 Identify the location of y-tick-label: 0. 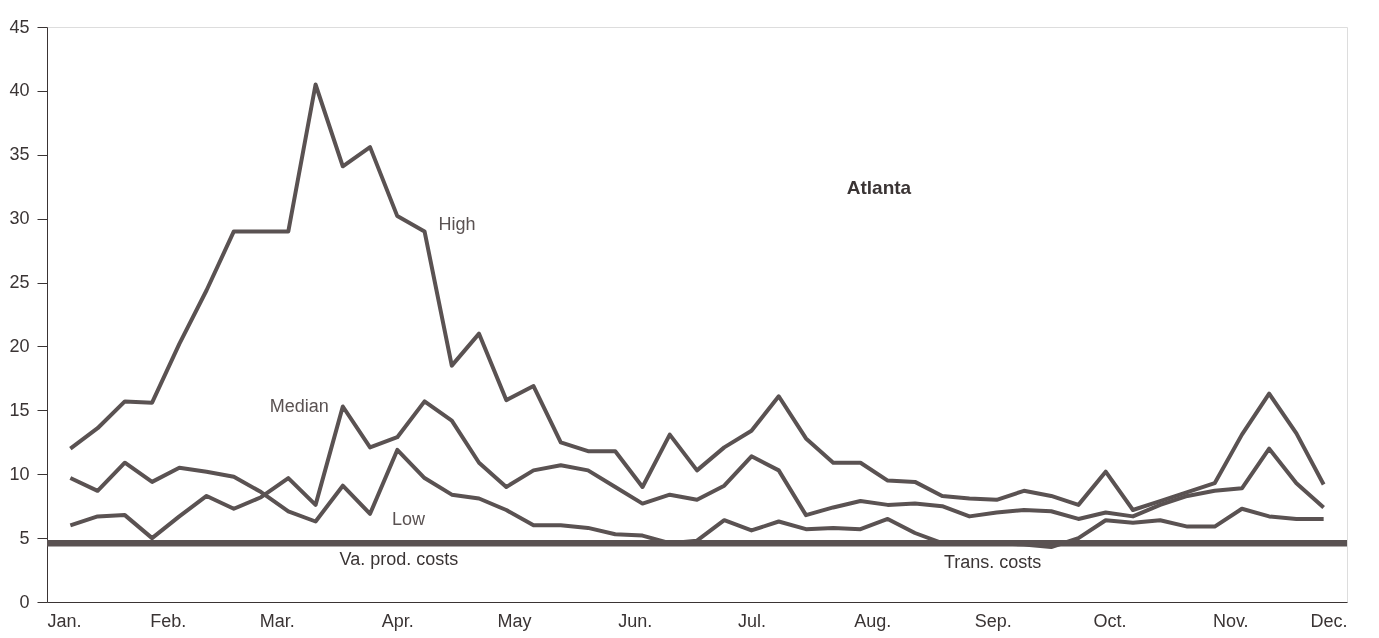
(24, 601).